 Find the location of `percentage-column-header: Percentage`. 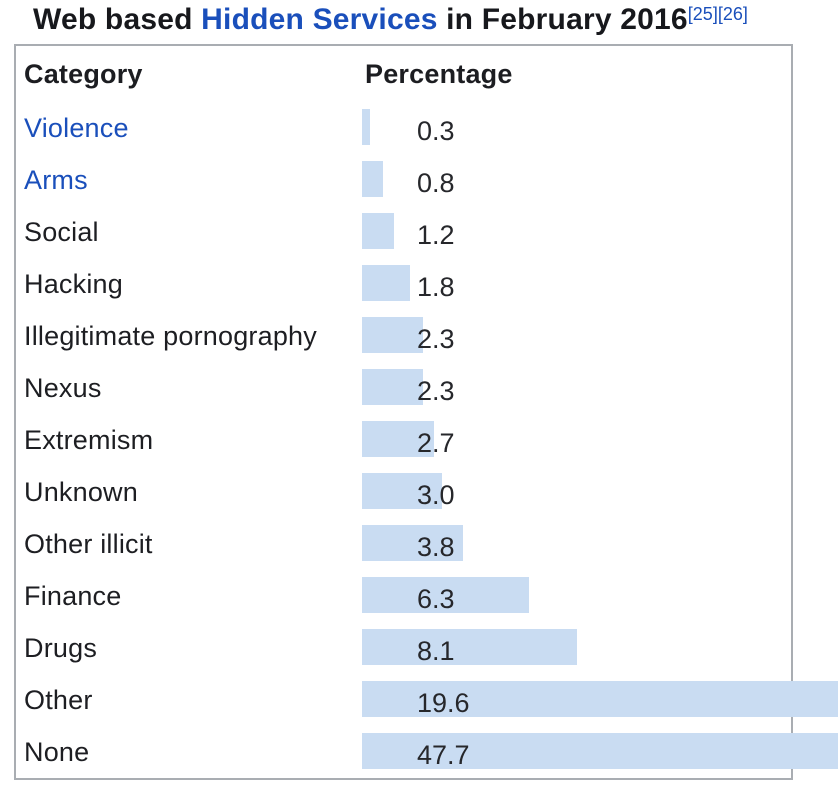

percentage-column-header: Percentage is located at coordinates (439, 74).